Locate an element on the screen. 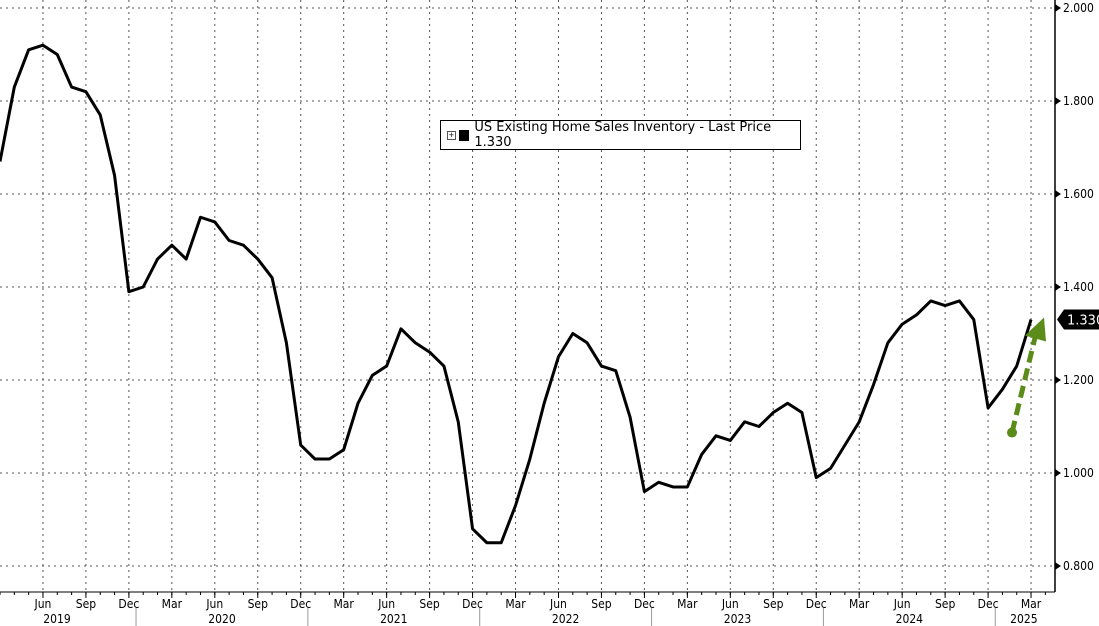 This screenshot has width=1099, height=626. x-year-label: 2023 is located at coordinates (737, 619).